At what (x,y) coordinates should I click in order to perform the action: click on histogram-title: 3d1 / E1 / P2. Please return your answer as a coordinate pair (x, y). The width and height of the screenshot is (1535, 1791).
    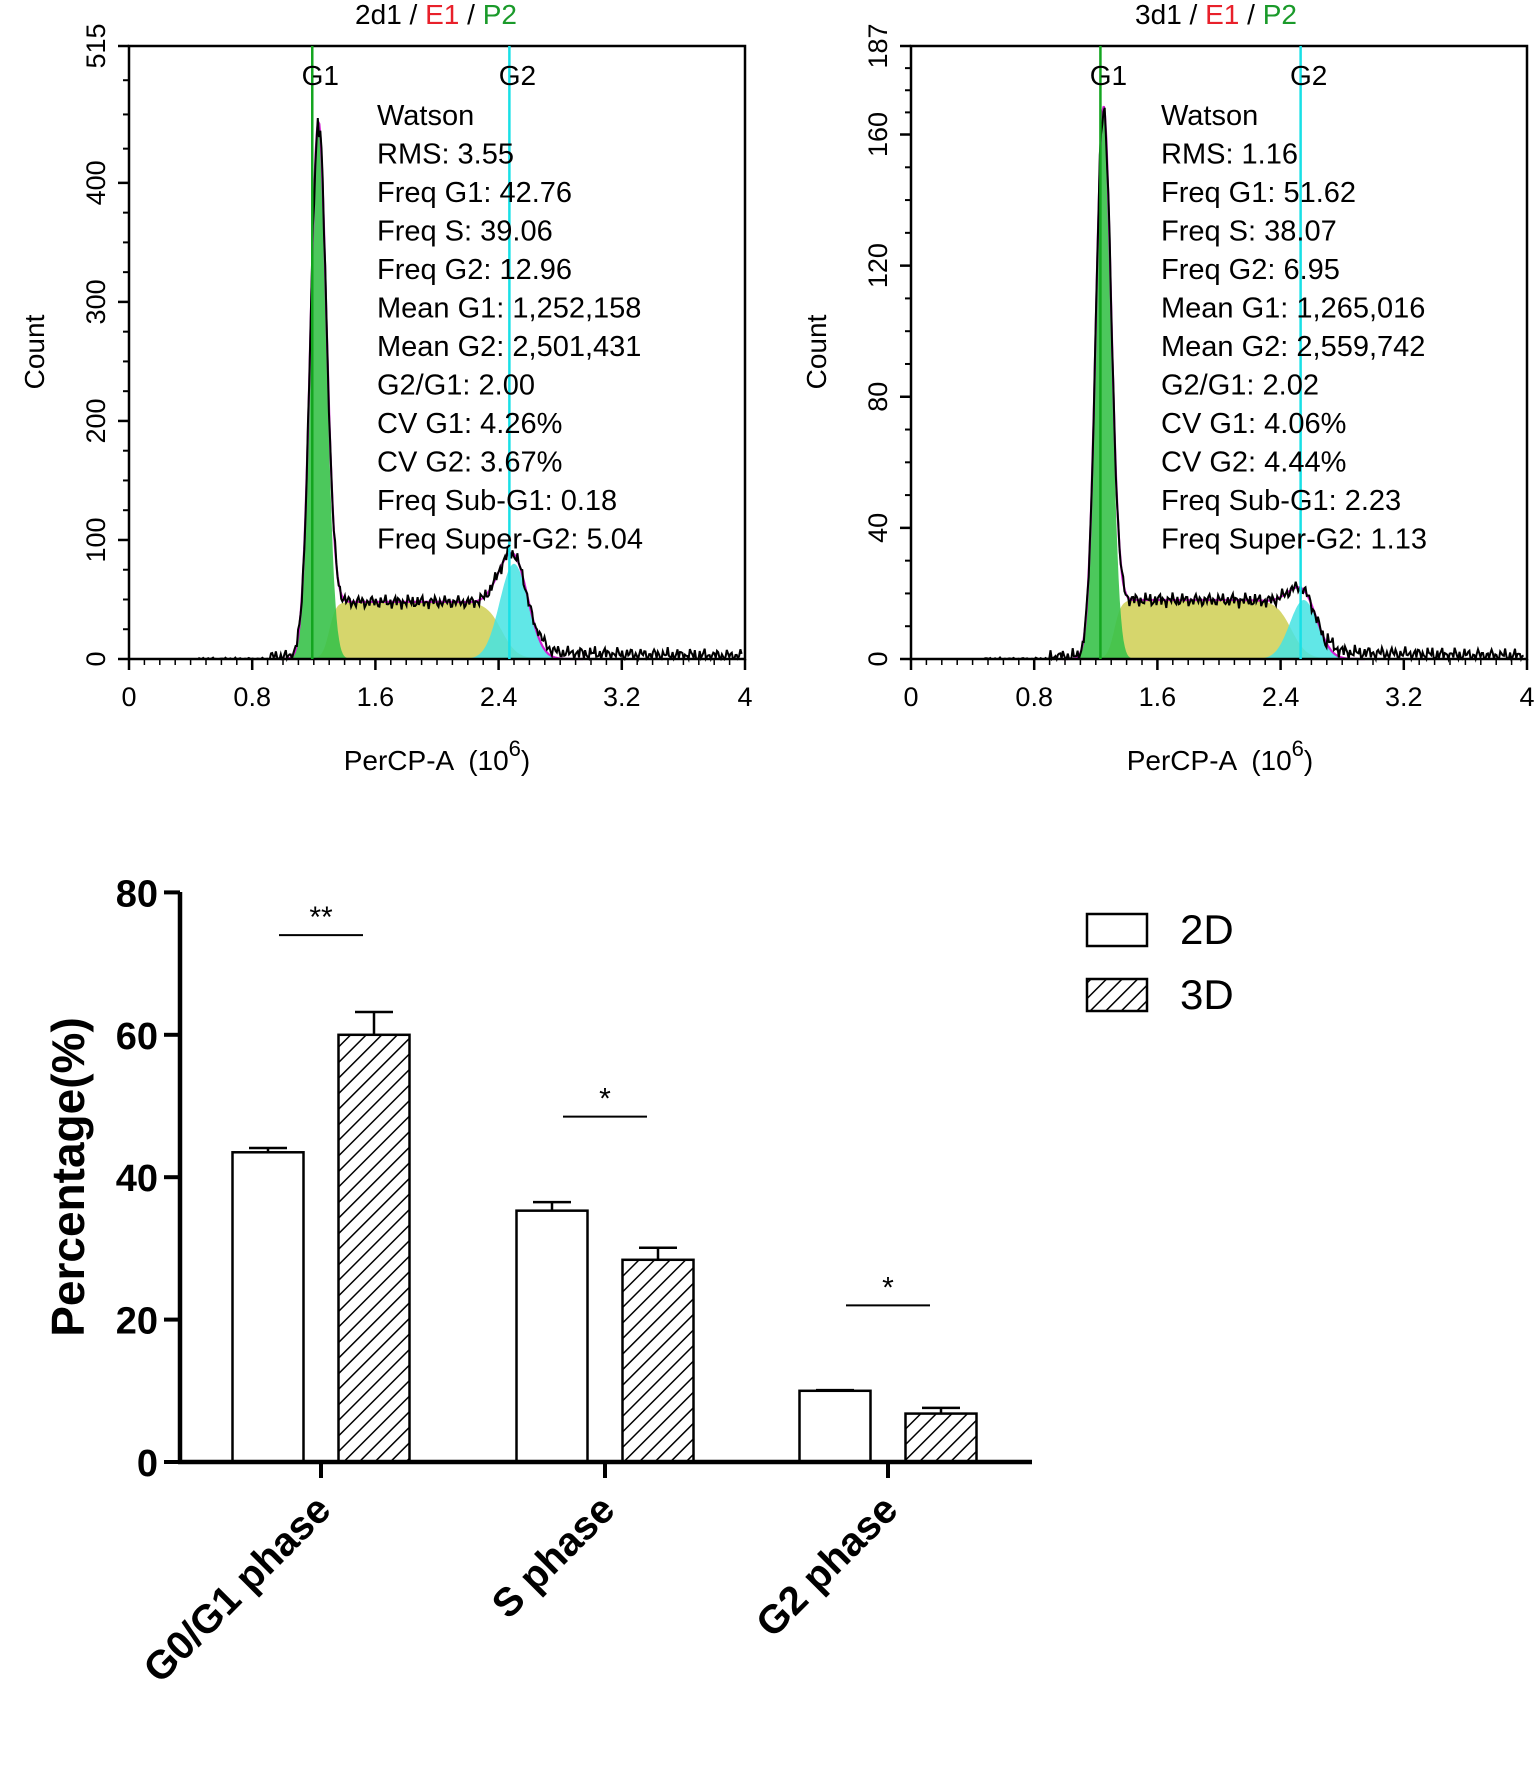
    Looking at the image, I should click on (1216, 15).